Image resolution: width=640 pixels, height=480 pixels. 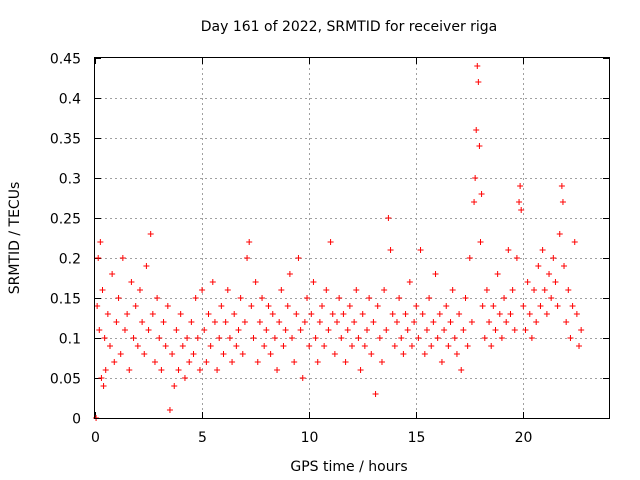 I want to click on y-tick-label: 0.35, so click(x=65, y=140).